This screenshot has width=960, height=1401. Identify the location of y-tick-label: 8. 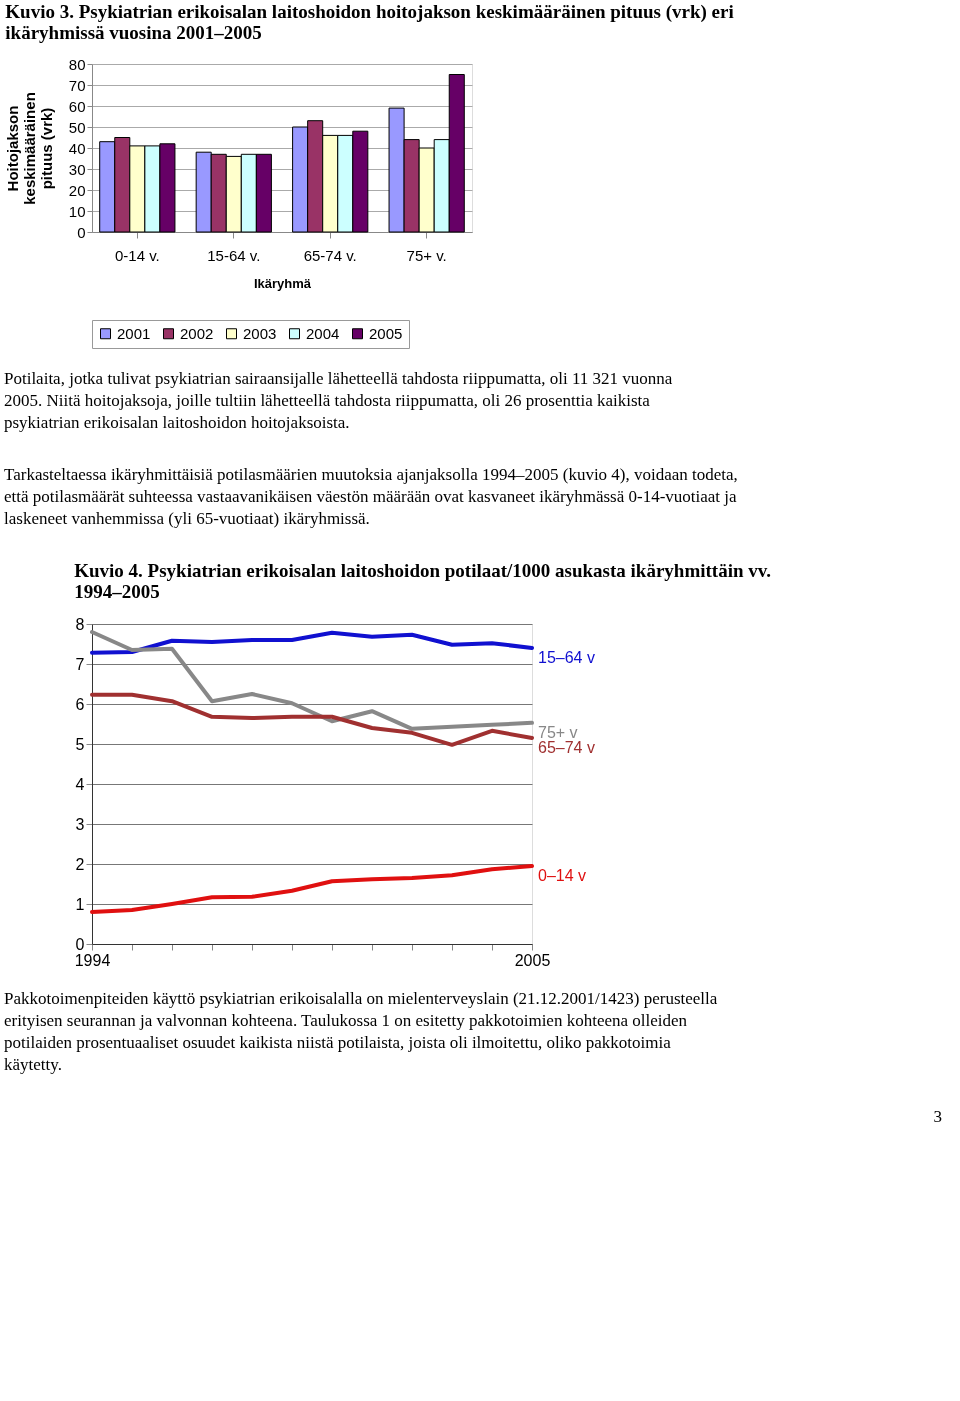
(80, 624).